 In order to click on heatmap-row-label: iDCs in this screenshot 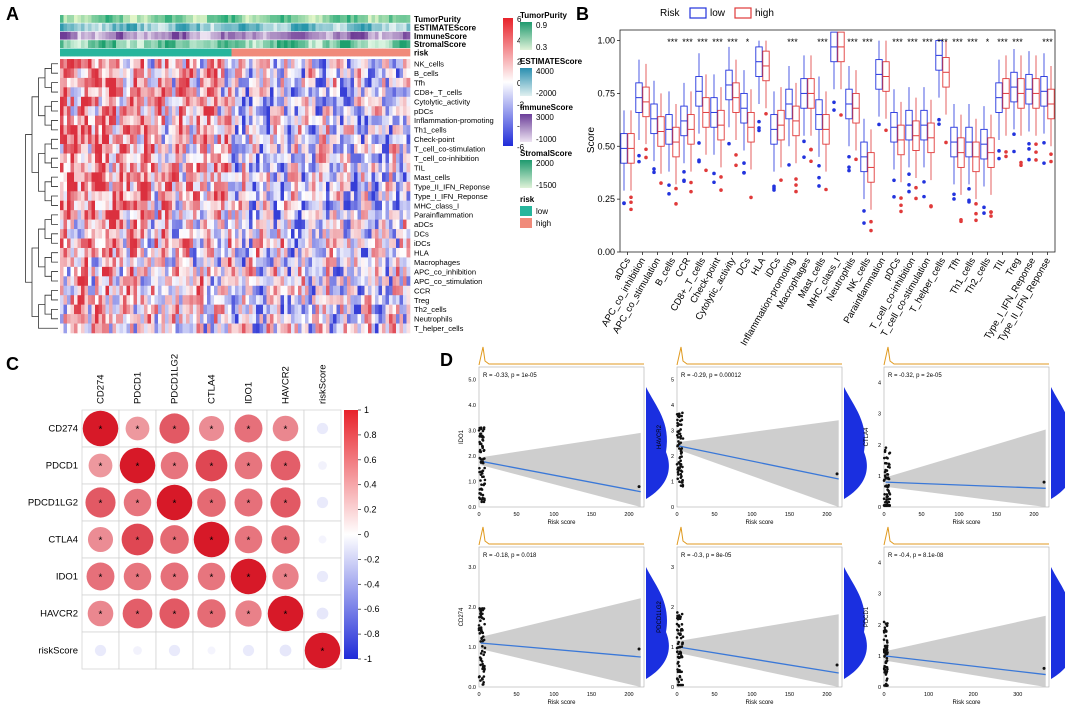, I will do `click(422, 243)`.